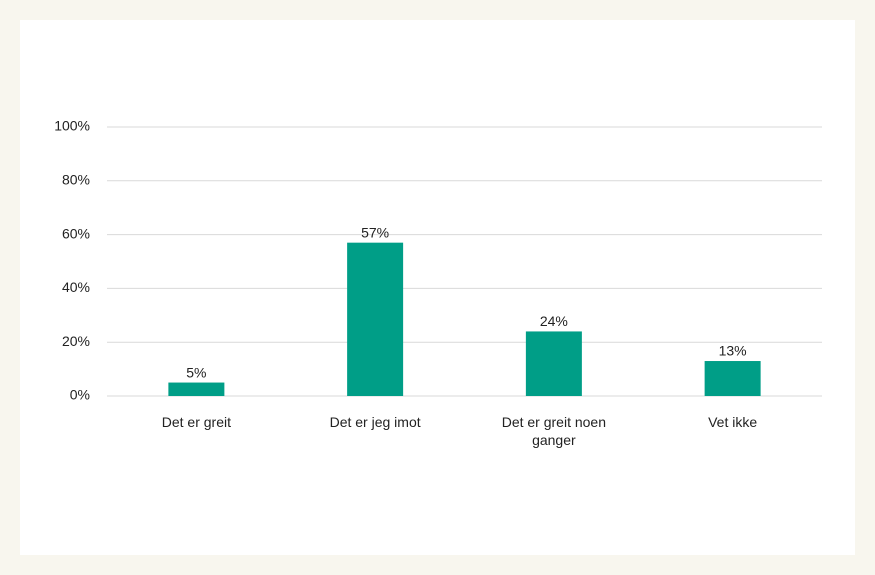 The image size is (875, 575). I want to click on y-tick-label: 100%, so click(72, 126).